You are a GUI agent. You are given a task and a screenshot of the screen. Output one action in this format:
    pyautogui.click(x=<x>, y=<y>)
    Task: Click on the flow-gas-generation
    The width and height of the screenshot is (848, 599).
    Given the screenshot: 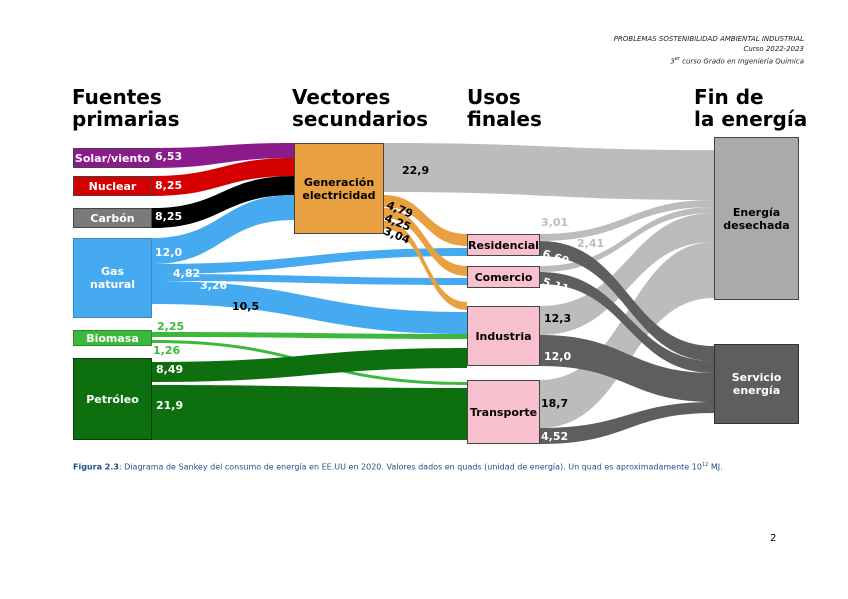 What is the action you would take?
    pyautogui.click(x=223, y=229)
    